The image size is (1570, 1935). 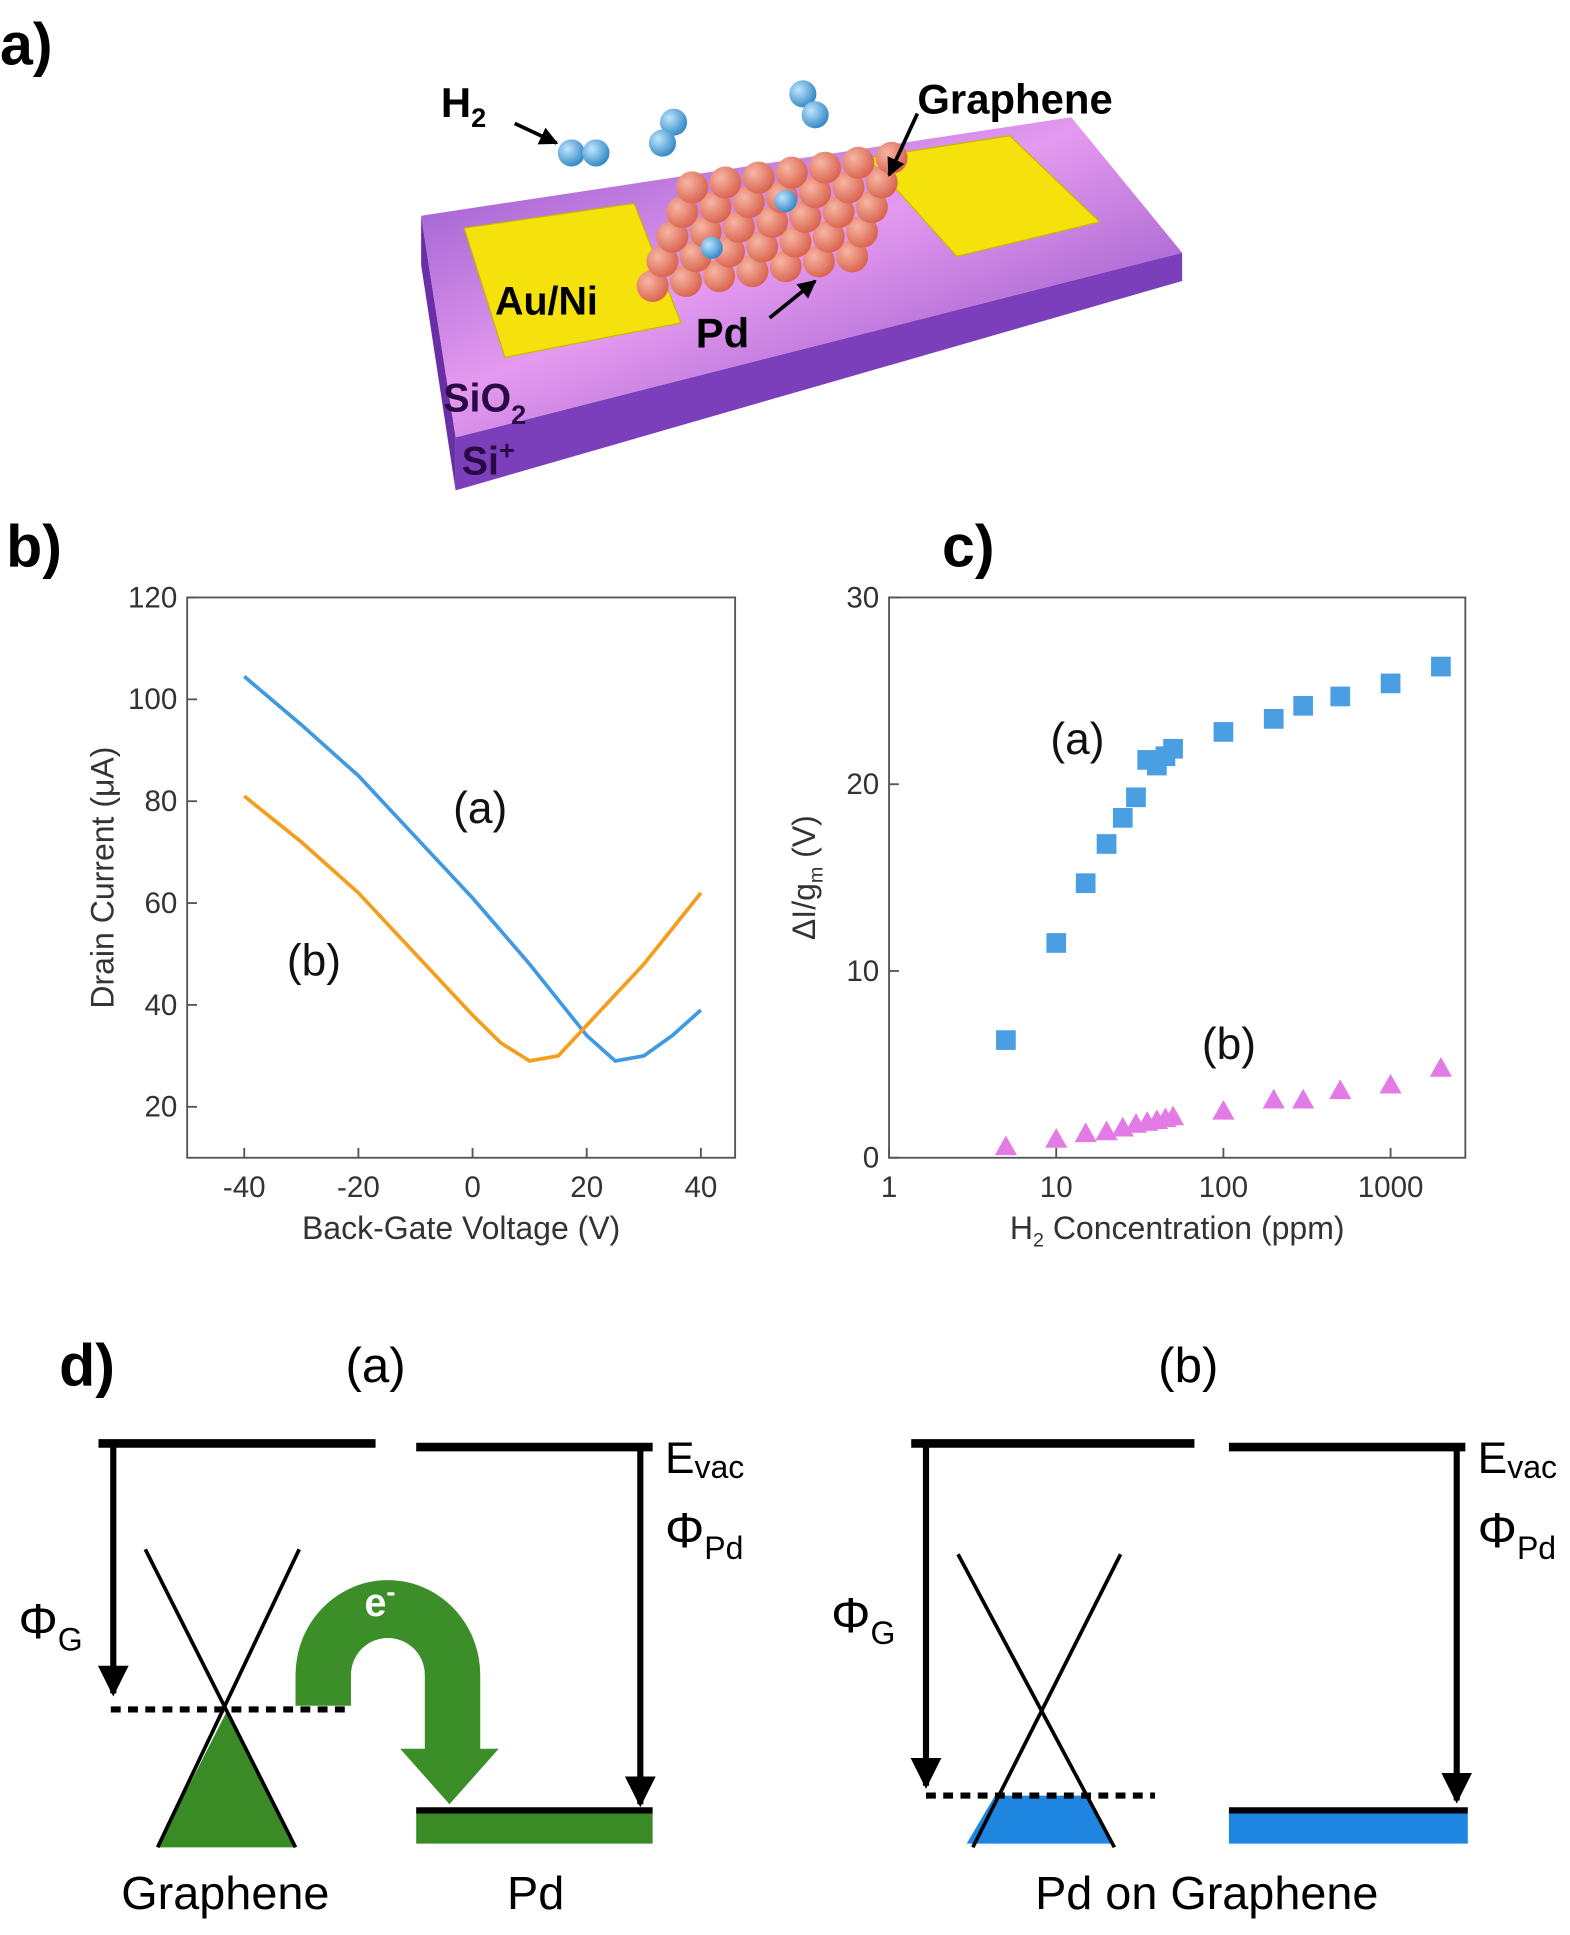 I want to click on y-tick-label: 0, so click(x=871, y=1158).